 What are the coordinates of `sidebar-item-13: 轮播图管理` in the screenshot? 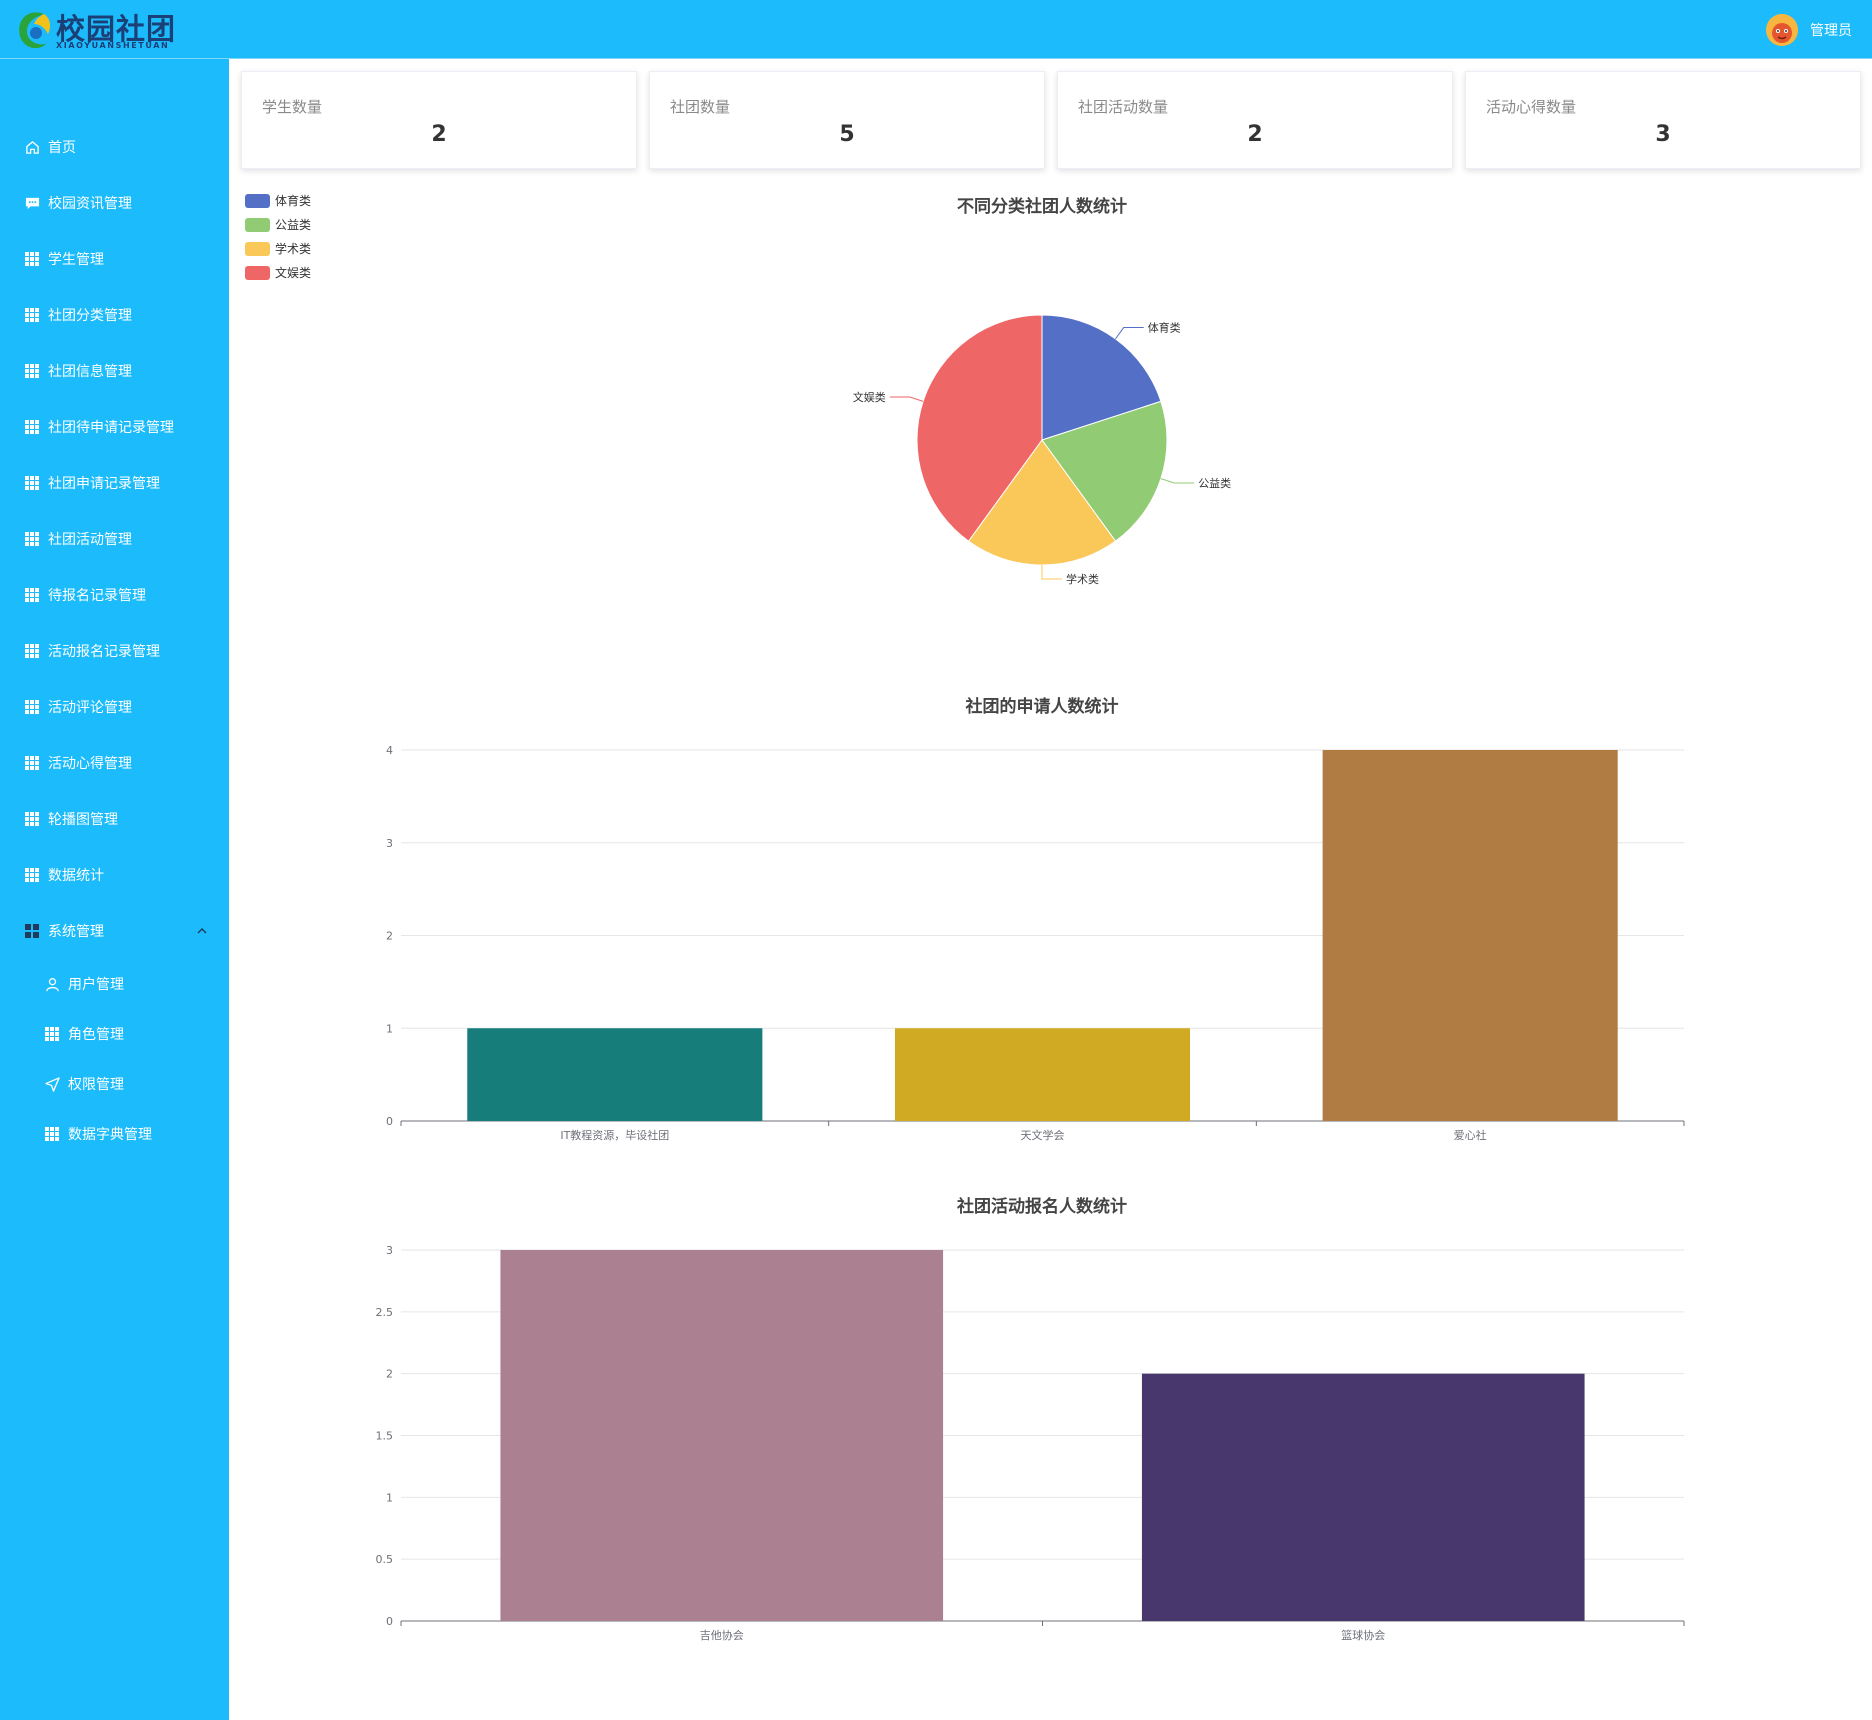 It's located at (114, 819).